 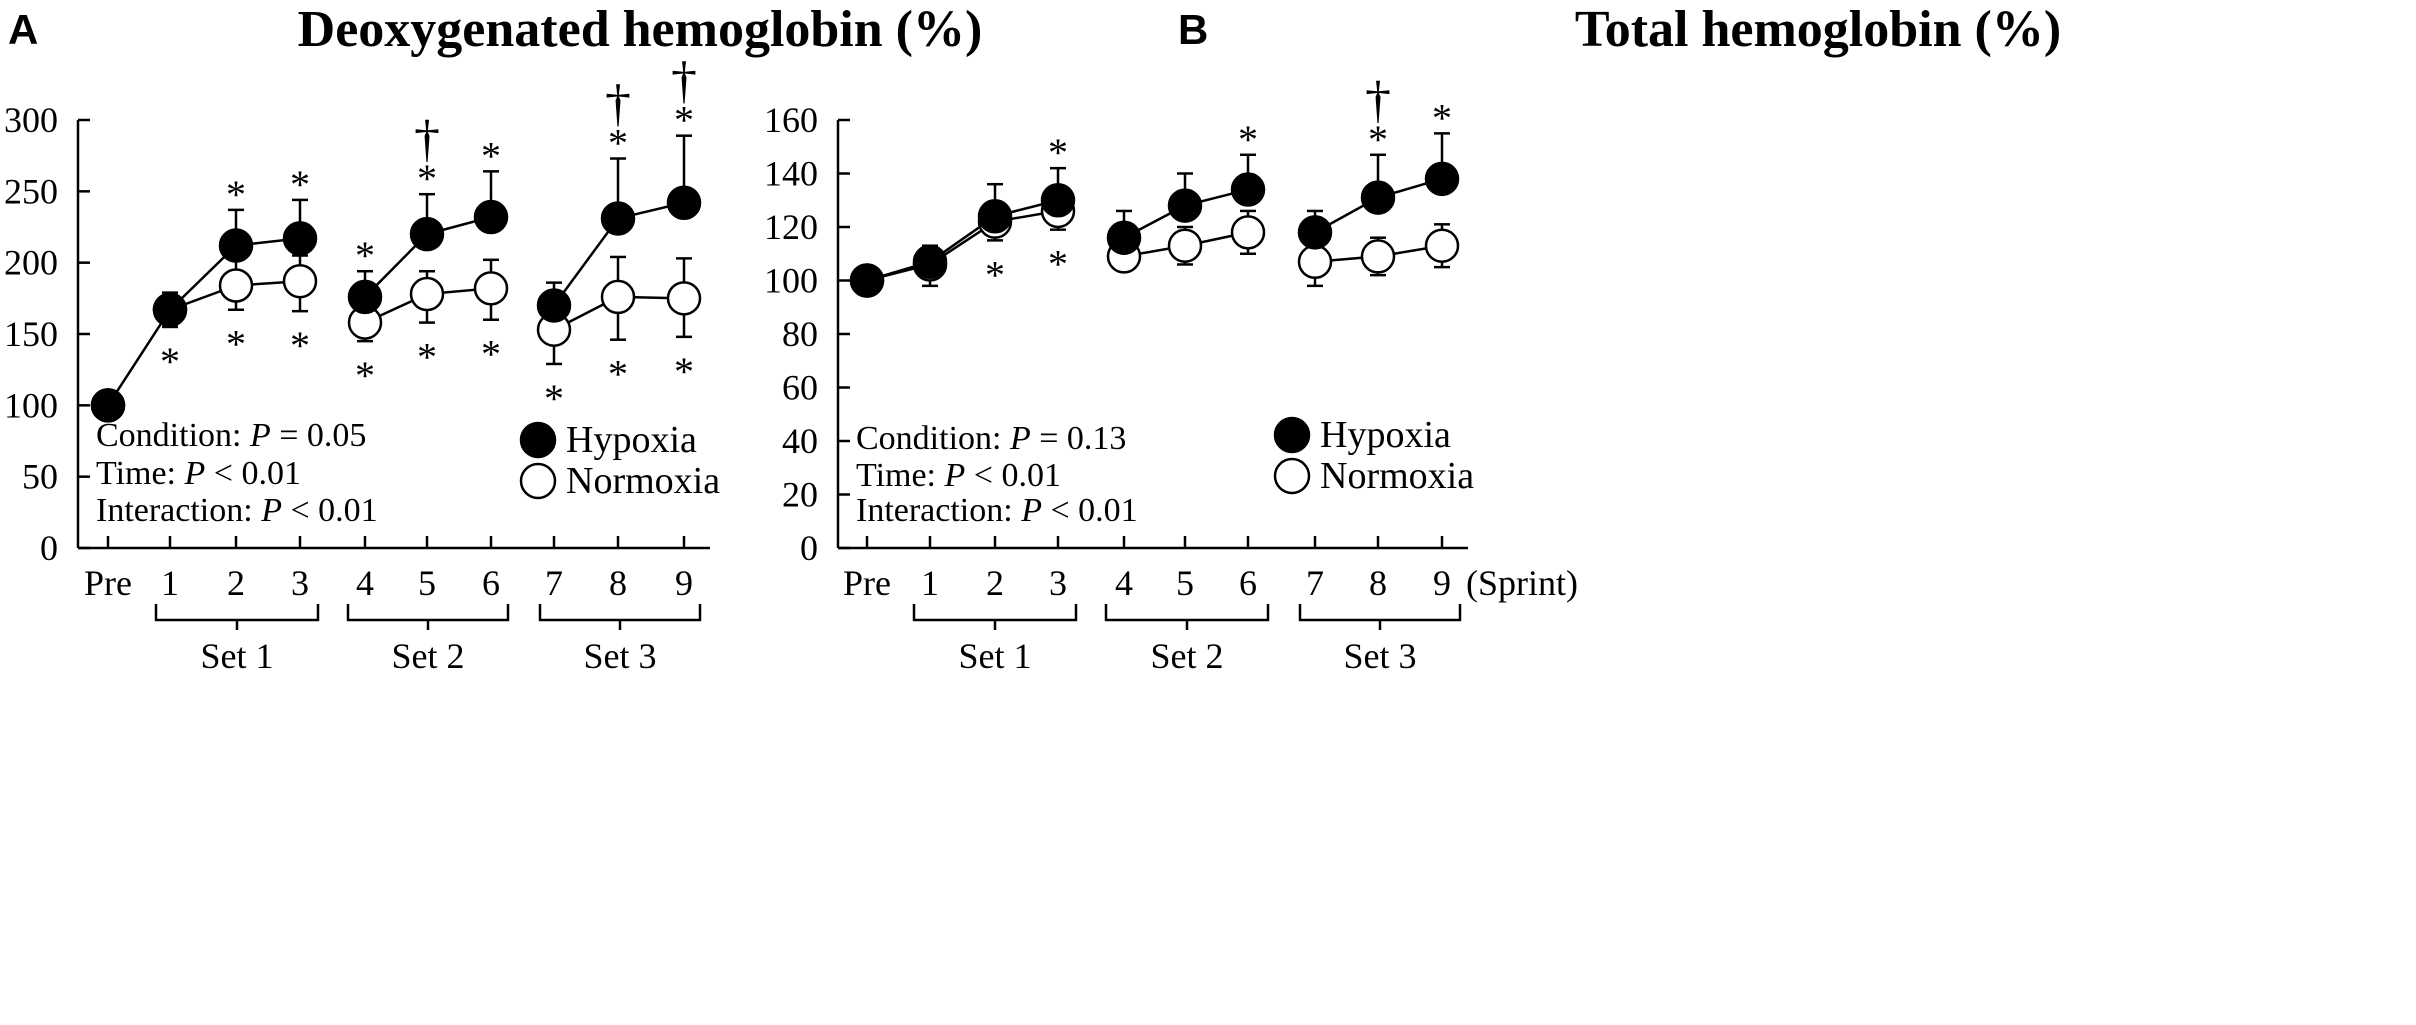 I want to click on y-tick-label: 150, so click(x=31, y=334).